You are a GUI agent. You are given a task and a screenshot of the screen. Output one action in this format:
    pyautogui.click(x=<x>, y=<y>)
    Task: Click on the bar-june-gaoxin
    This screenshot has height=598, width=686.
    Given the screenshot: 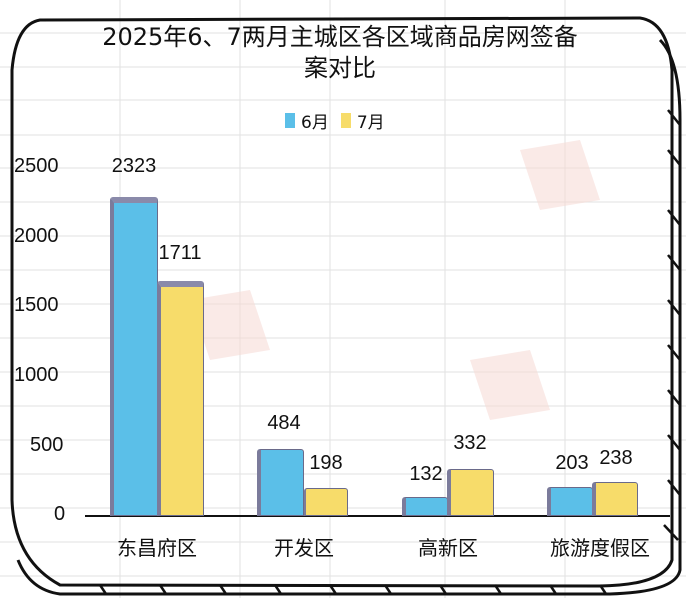 What is the action you would take?
    pyautogui.click(x=425, y=506)
    